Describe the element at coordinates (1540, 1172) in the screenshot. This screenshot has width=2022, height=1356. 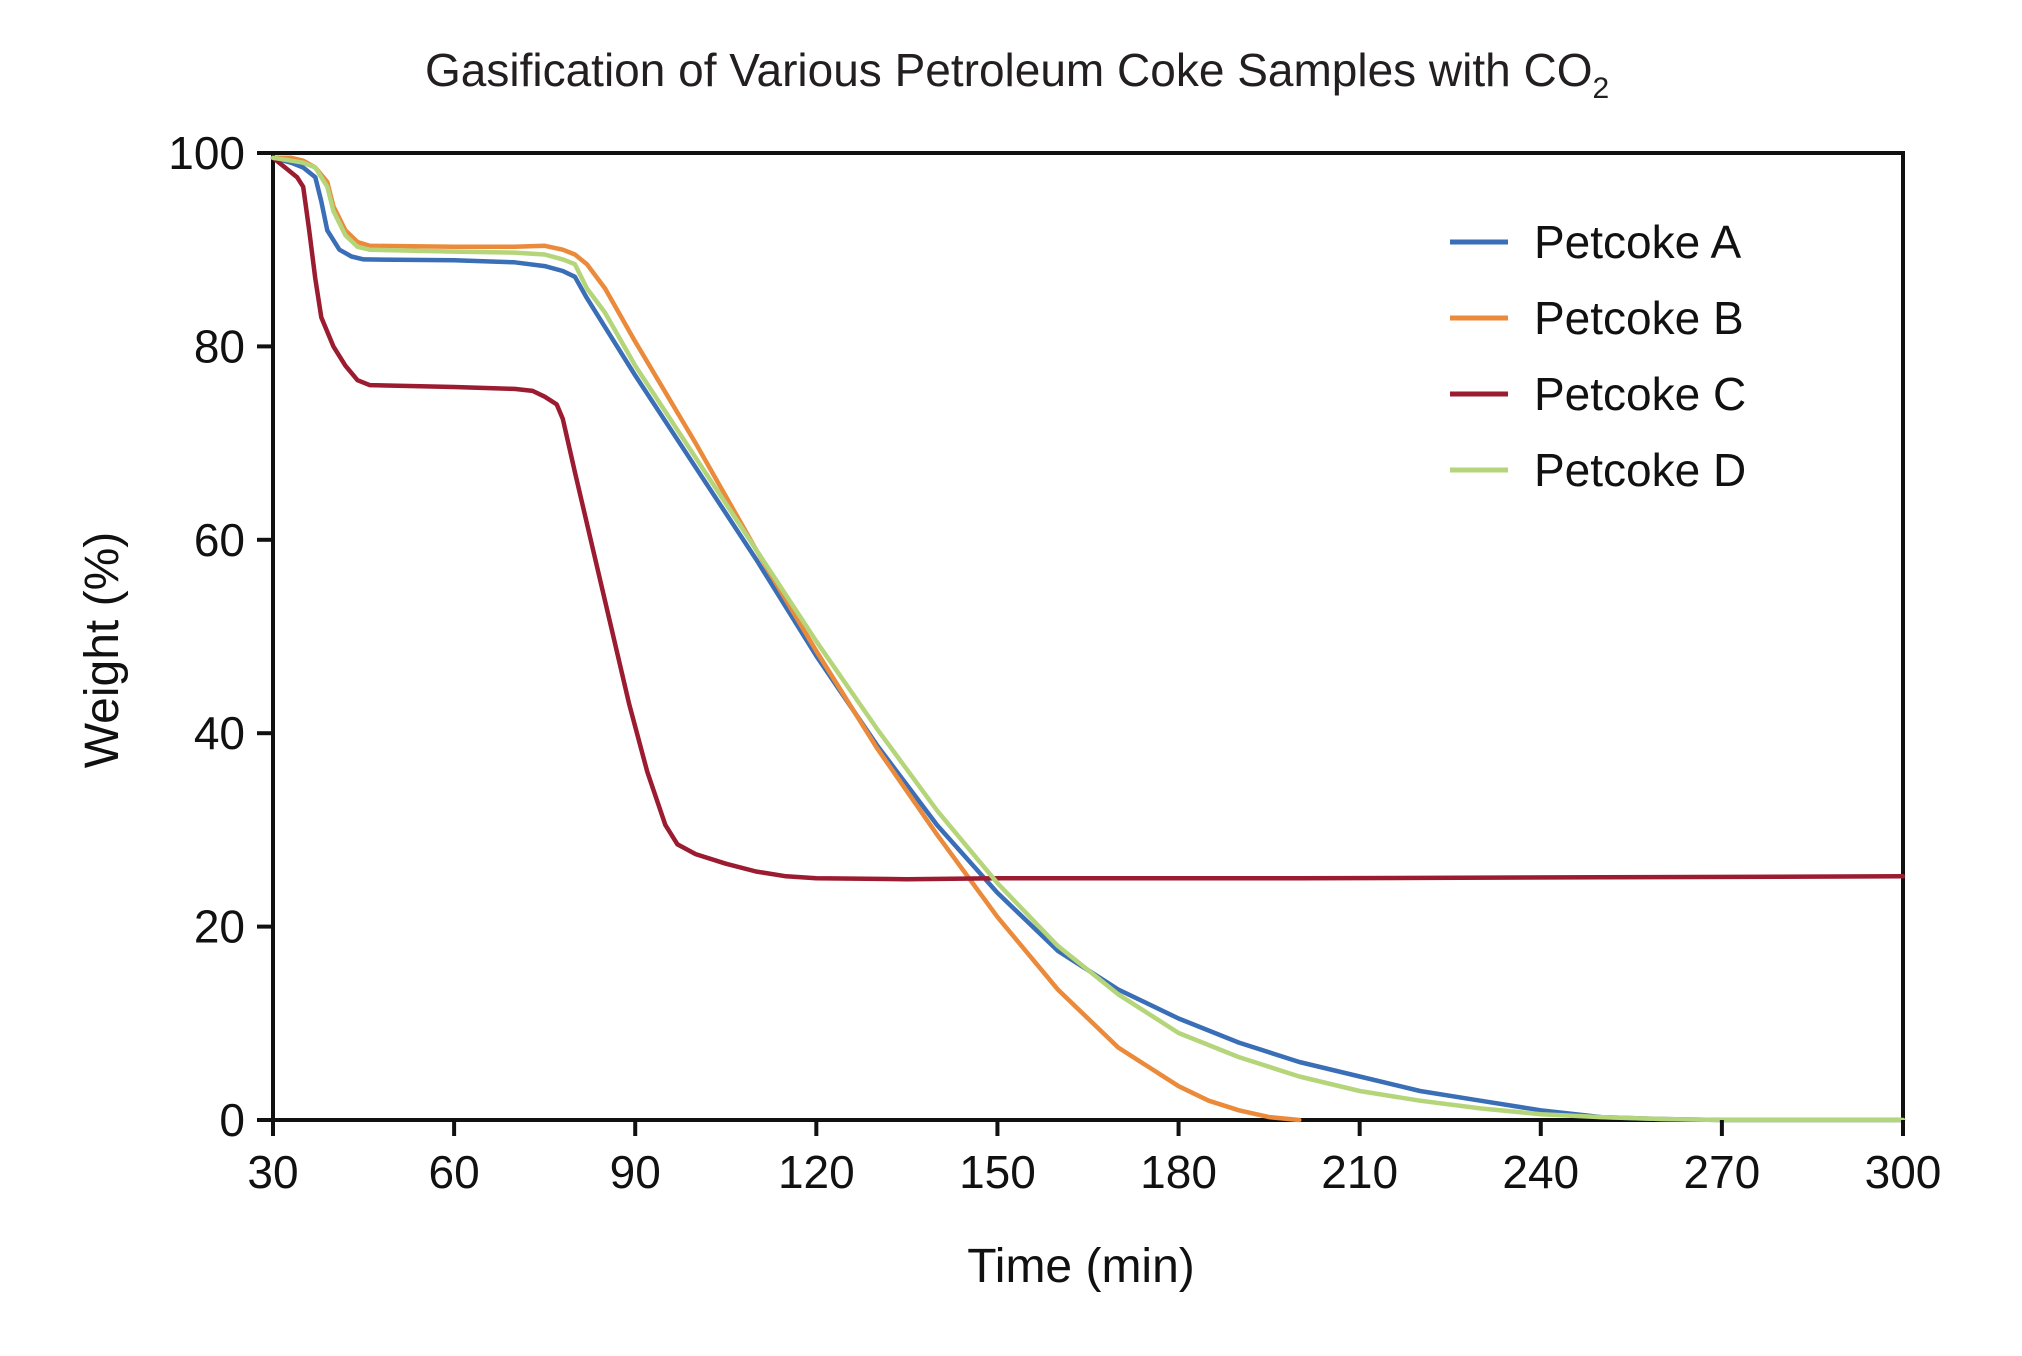
I see `x-tick-label: 240` at that location.